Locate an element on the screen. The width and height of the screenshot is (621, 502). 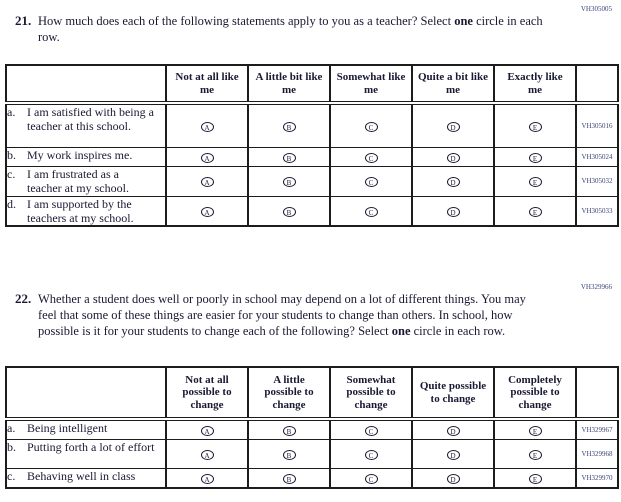
q22-row-b-option-cell: B is located at coordinates (289, 454).